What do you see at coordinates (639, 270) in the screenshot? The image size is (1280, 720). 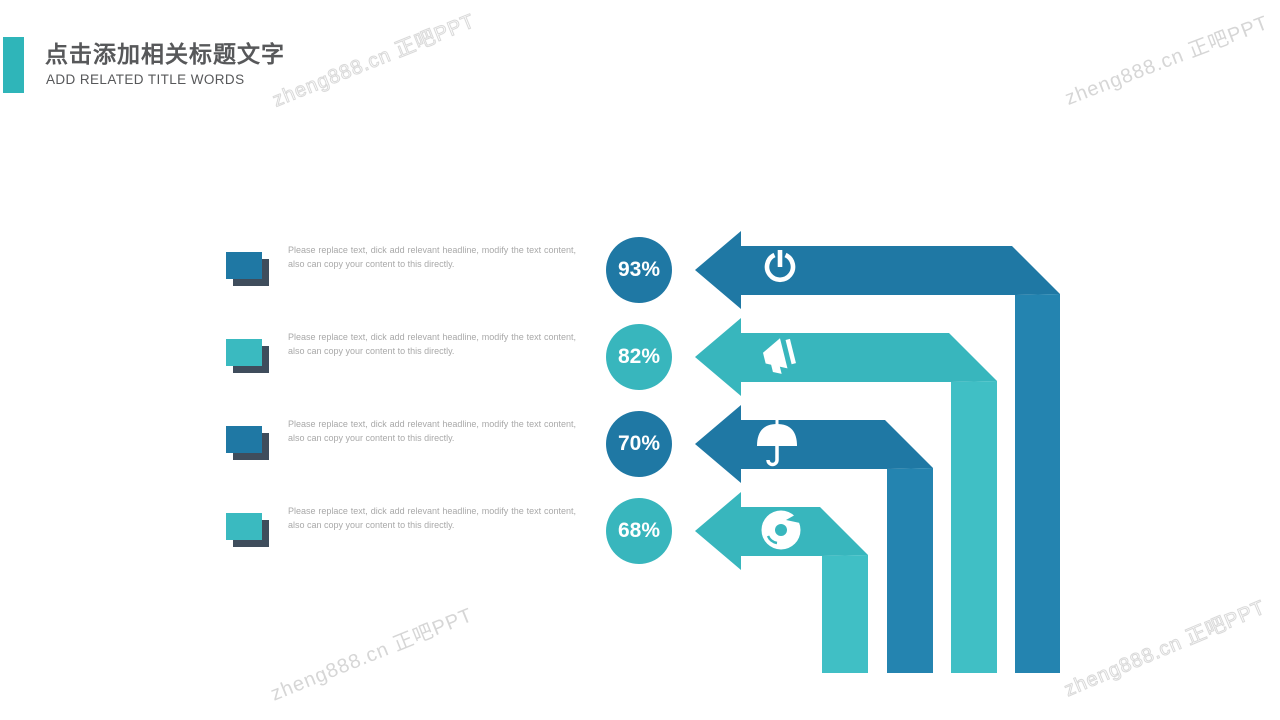 I see `percent-badge: 93%` at bounding box center [639, 270].